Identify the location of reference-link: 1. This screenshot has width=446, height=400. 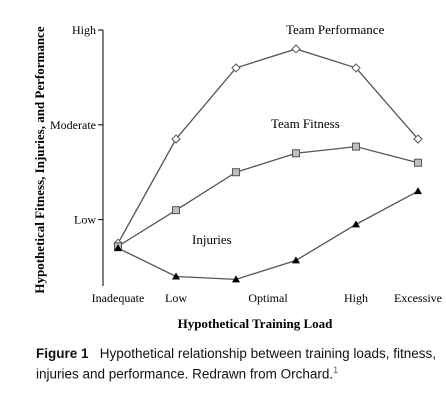
(336, 370).